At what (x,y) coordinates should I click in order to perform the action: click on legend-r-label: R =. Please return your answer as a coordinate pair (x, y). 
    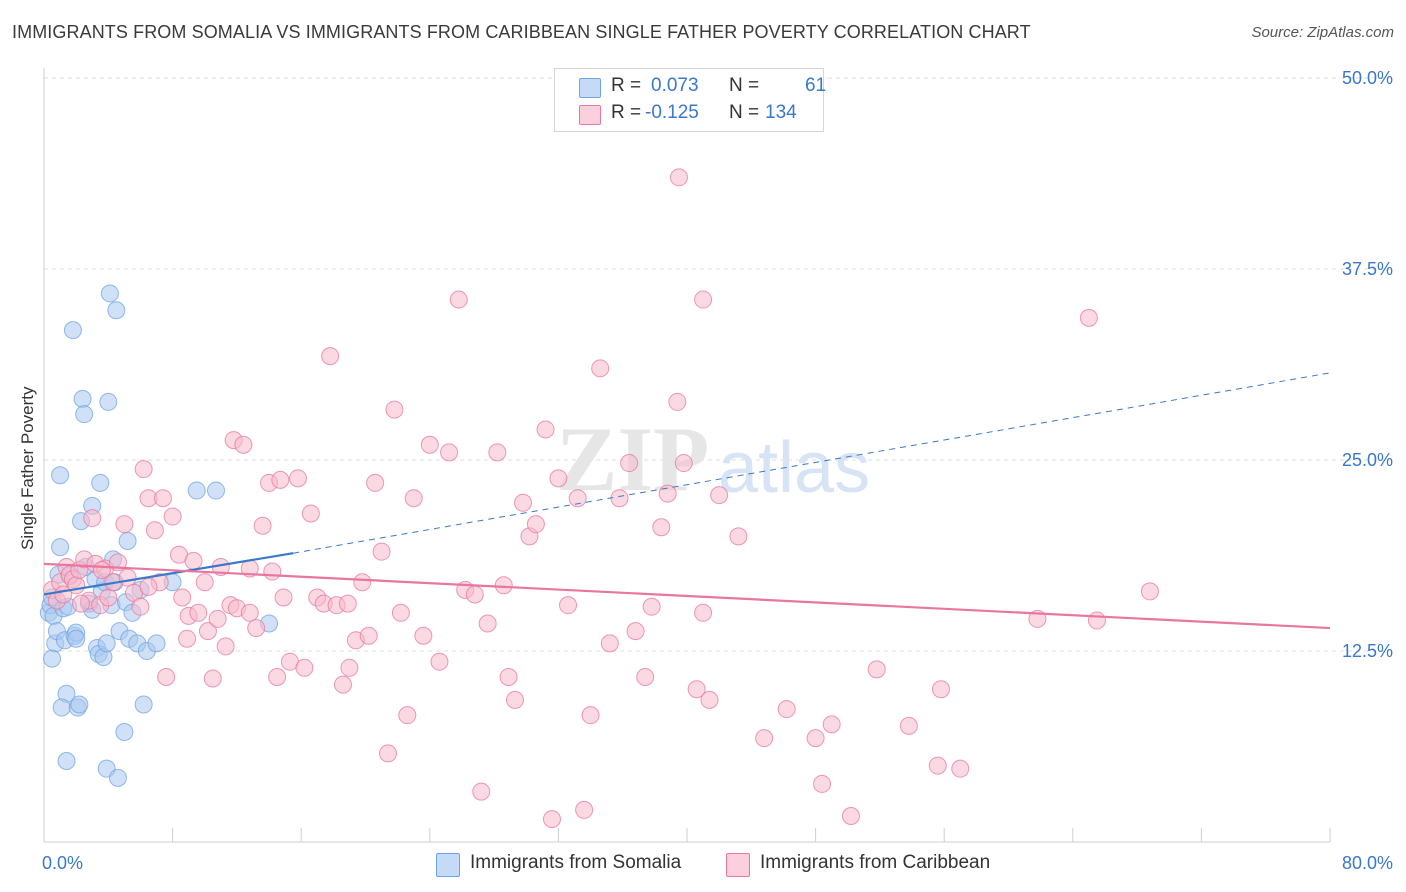
    Looking at the image, I should click on (626, 112).